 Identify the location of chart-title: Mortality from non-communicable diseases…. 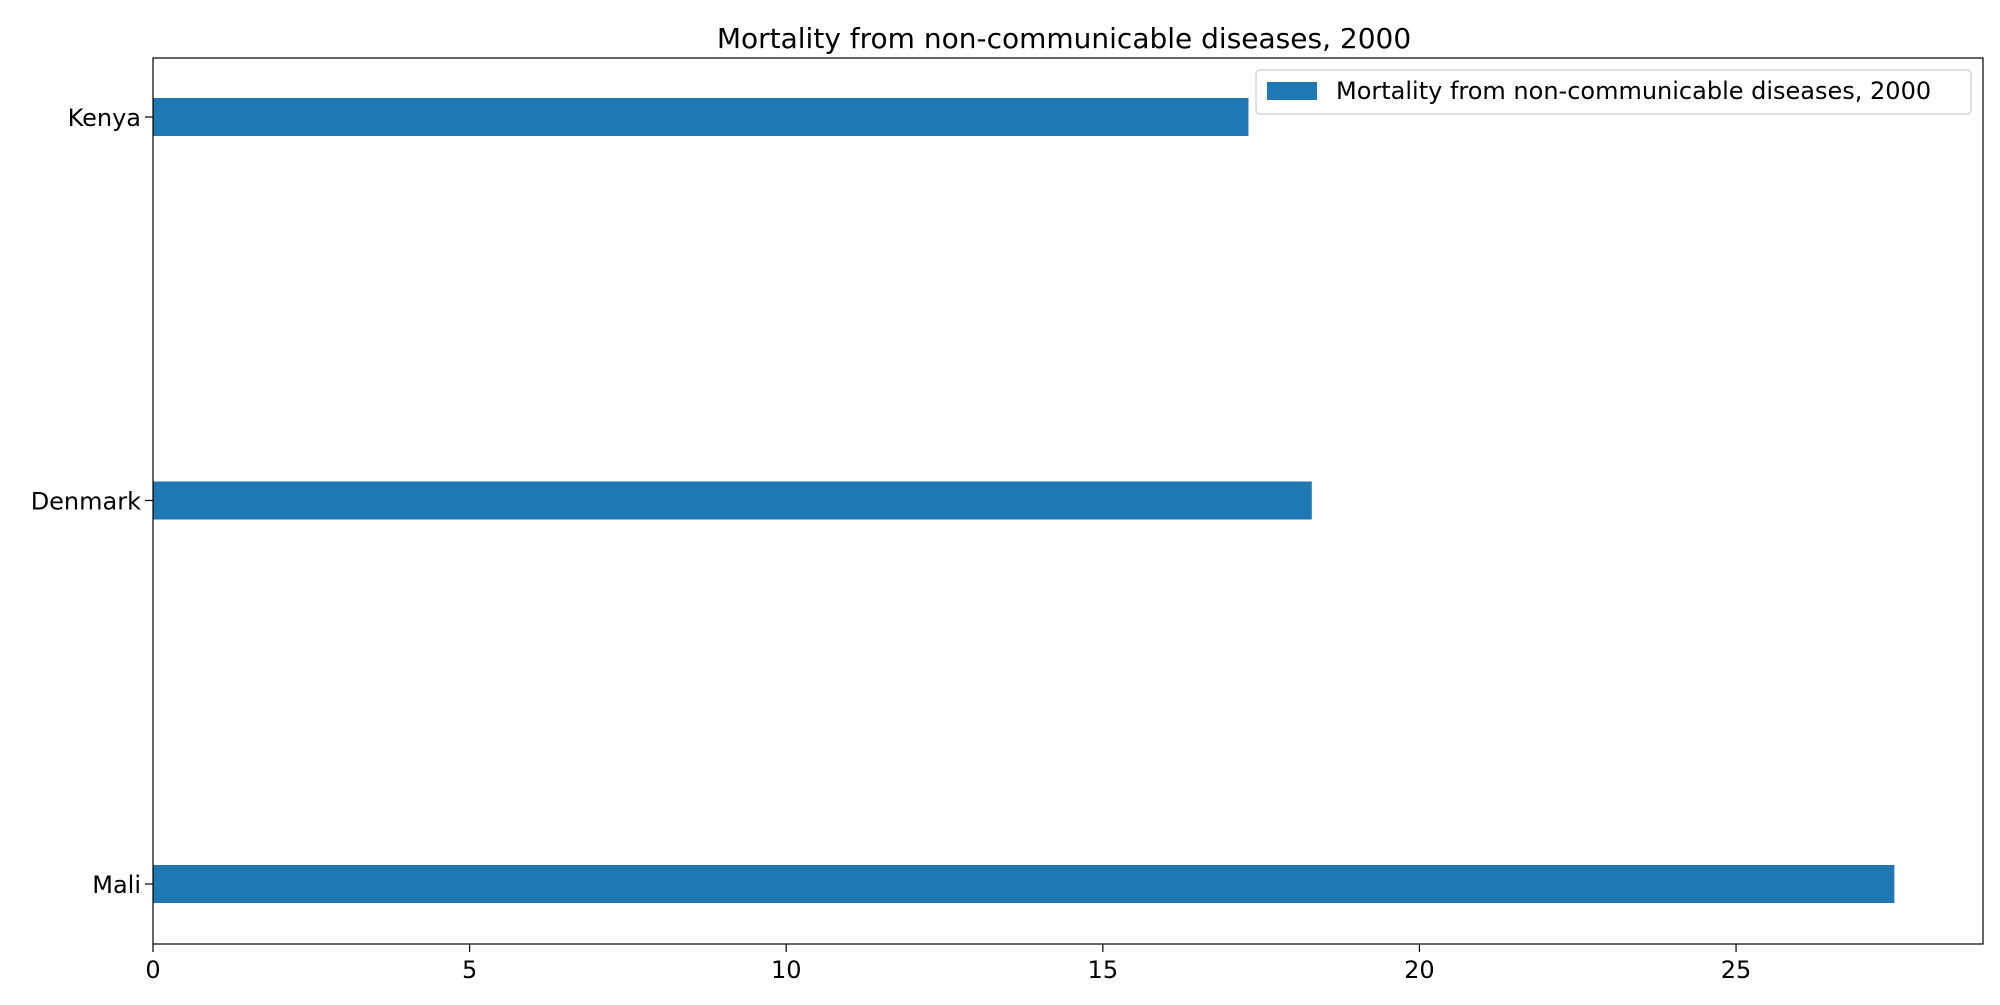
(1064, 38).